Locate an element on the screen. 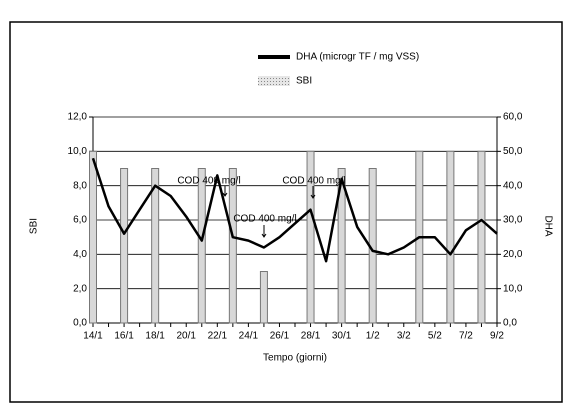 This screenshot has width=572, height=418. legend-swatch is located at coordinates (274, 81).